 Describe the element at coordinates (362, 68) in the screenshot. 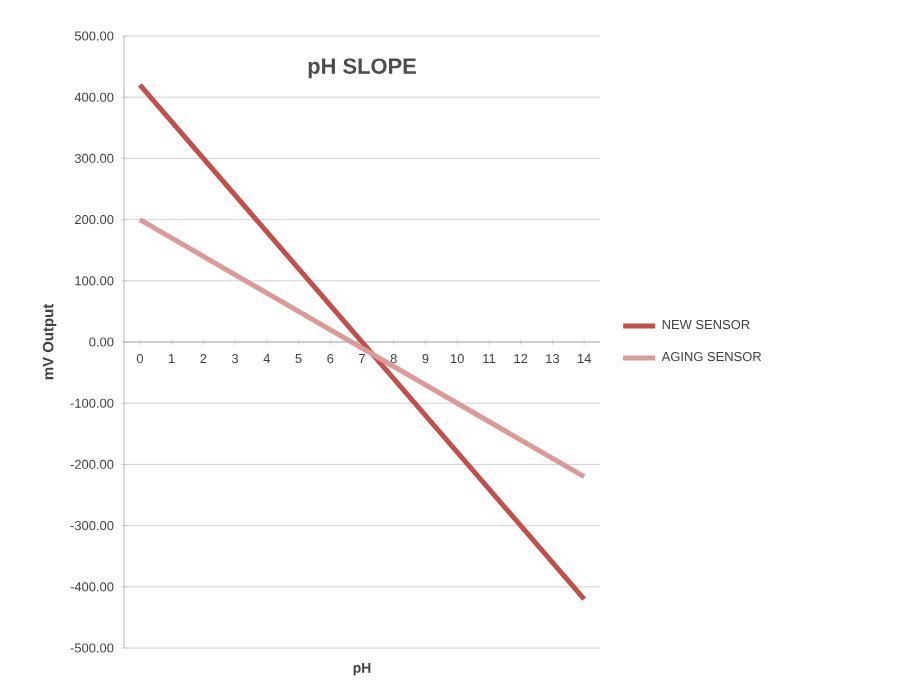

I see `text: pH SLOPE` at that location.